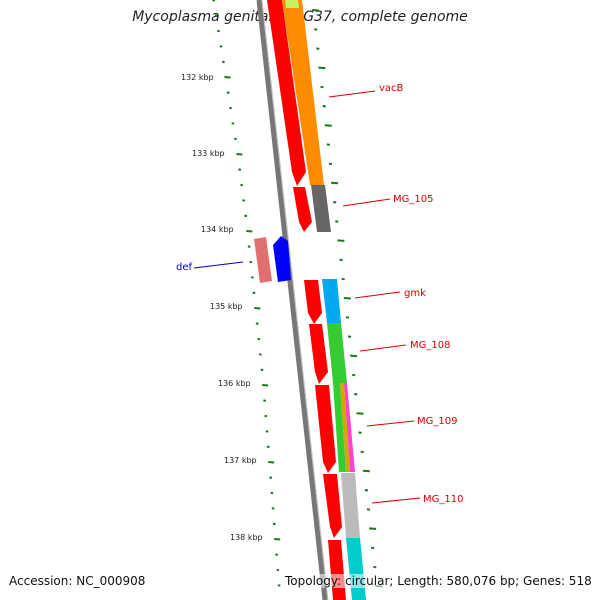 The image size is (600, 600). What do you see at coordinates (325, 429) in the screenshot?
I see `gene-arrow-mg109` at bounding box center [325, 429].